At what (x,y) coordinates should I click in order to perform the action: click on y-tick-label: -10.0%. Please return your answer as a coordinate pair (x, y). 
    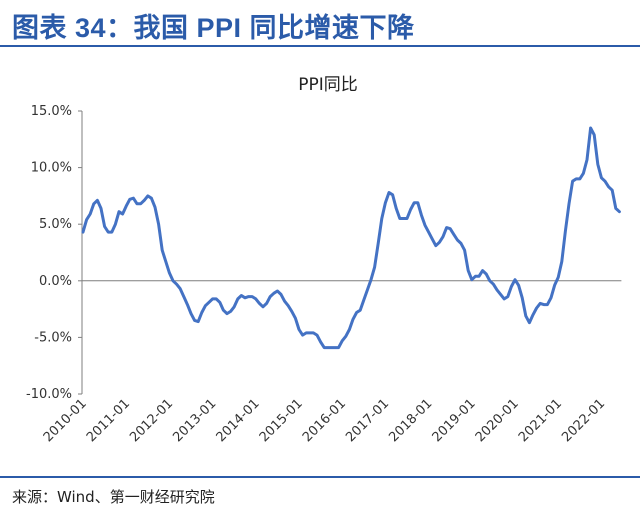
    Looking at the image, I should click on (49, 394).